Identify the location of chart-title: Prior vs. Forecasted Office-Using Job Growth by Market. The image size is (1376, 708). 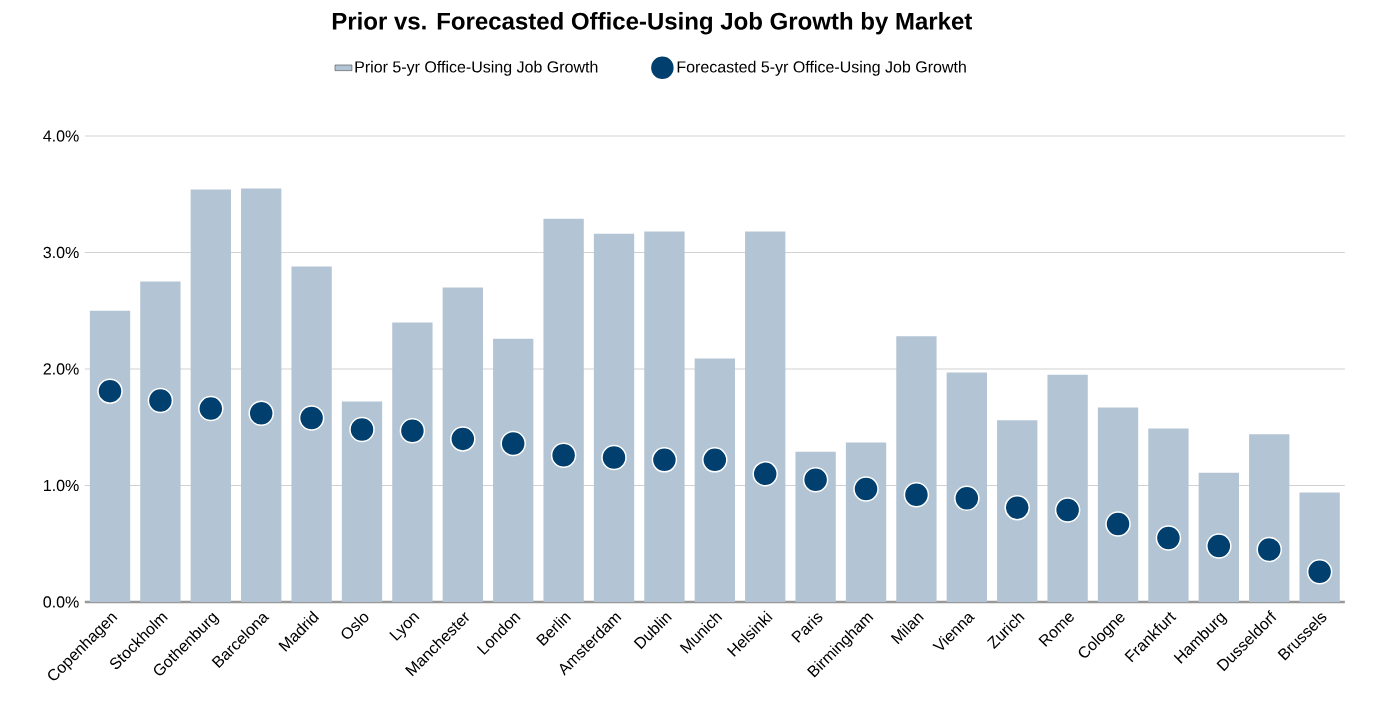
(652, 23).